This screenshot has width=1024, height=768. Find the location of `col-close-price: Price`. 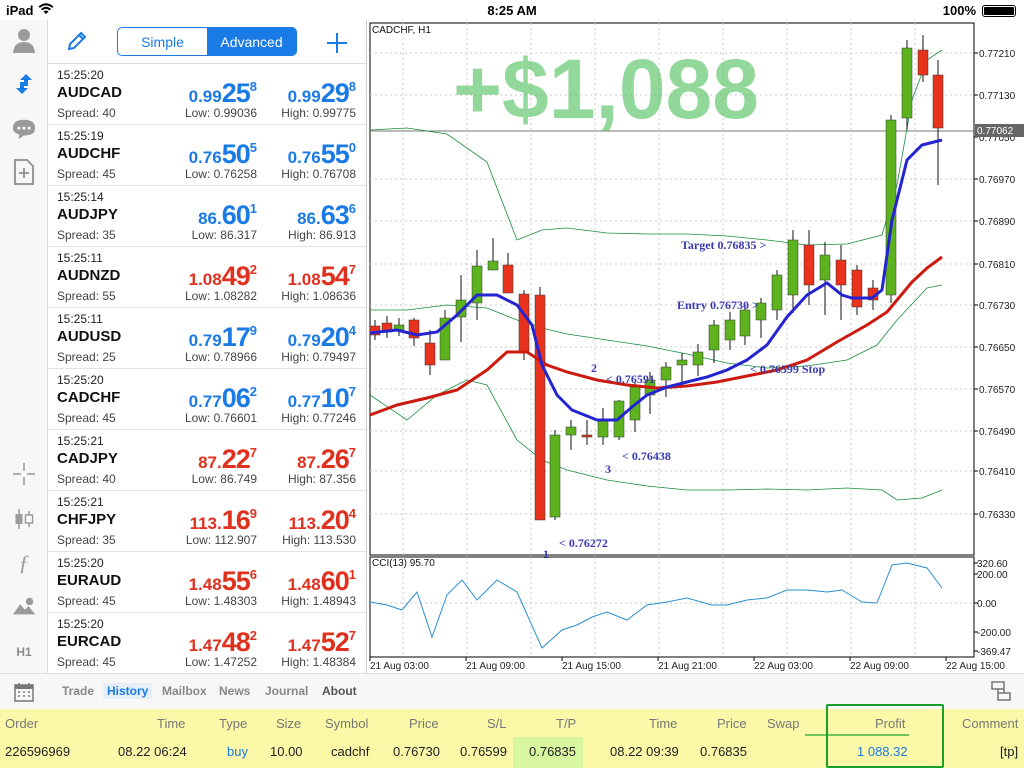

col-close-price: Price is located at coordinates (732, 723).